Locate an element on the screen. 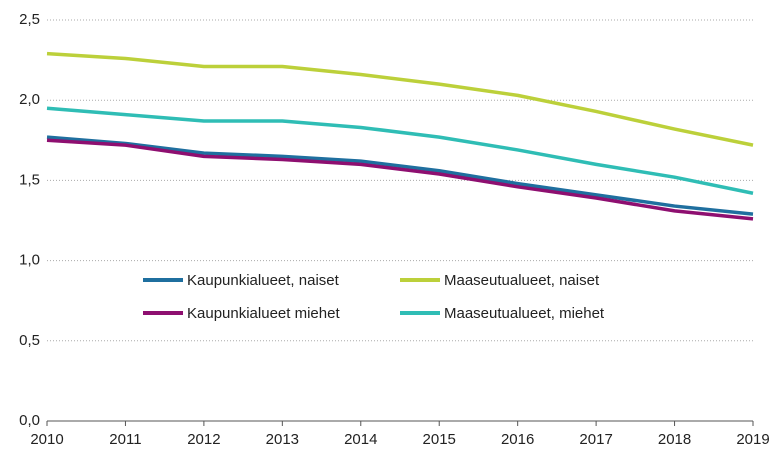 The width and height of the screenshot is (776, 455). x-tick-label: 2013 is located at coordinates (282, 439).